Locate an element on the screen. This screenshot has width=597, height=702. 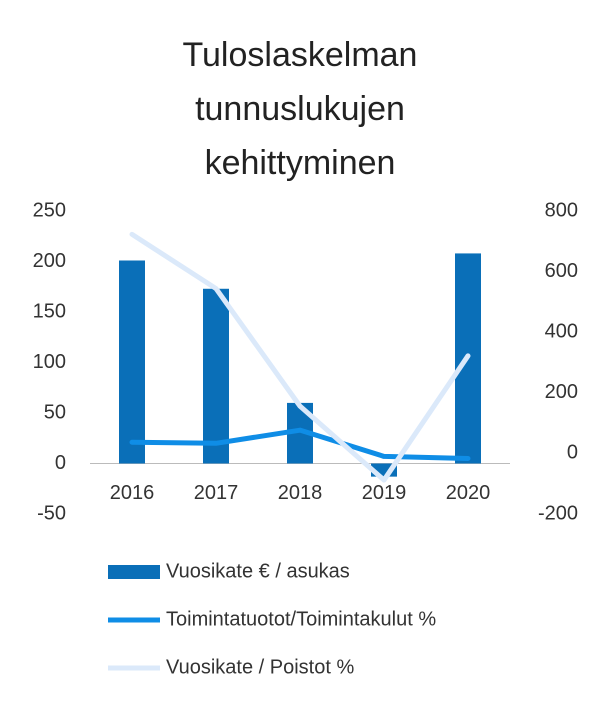
y2-tick-label: 0 is located at coordinates (572, 453).